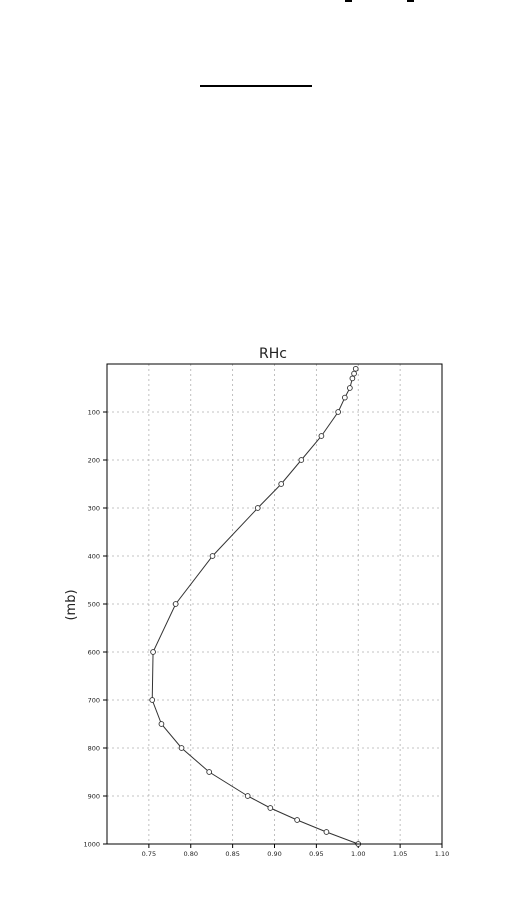  I want to click on y-tick-label: 500, so click(94, 605).